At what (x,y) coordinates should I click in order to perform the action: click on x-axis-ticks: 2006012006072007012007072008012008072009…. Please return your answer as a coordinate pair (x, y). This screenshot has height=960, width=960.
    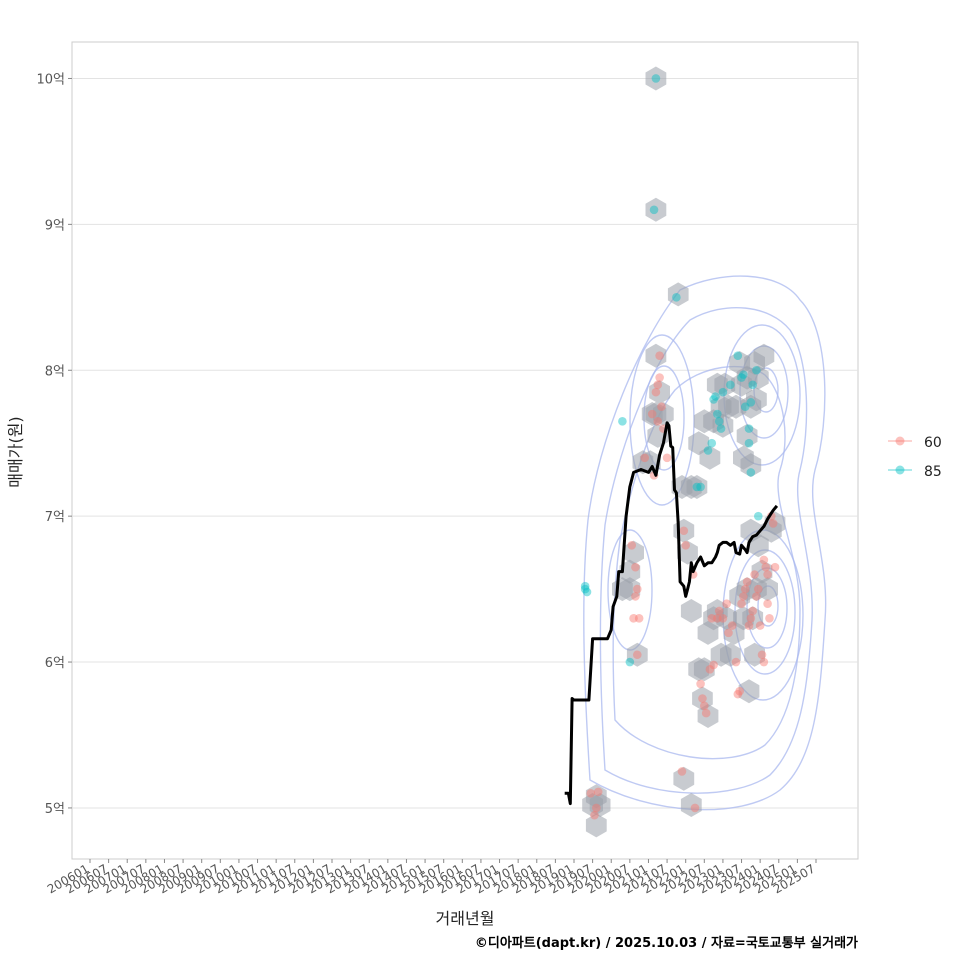
    Looking at the image, I should click on (431, 878).